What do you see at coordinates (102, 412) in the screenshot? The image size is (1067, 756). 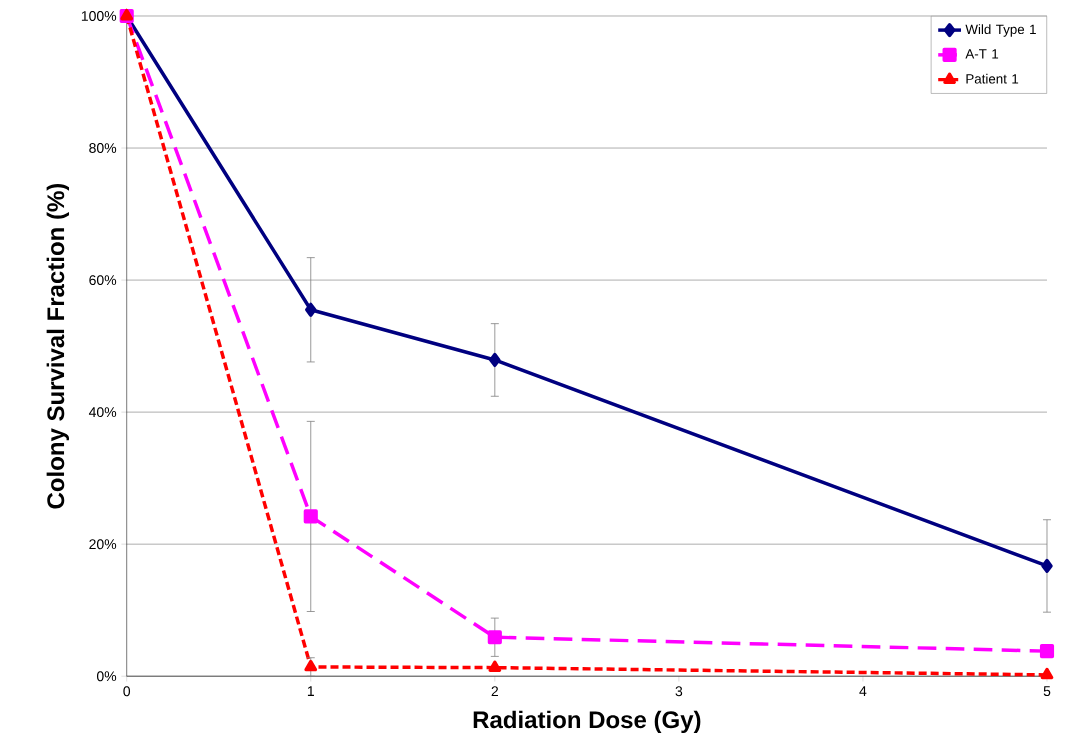 I see `y-tick-label: 40%` at bounding box center [102, 412].